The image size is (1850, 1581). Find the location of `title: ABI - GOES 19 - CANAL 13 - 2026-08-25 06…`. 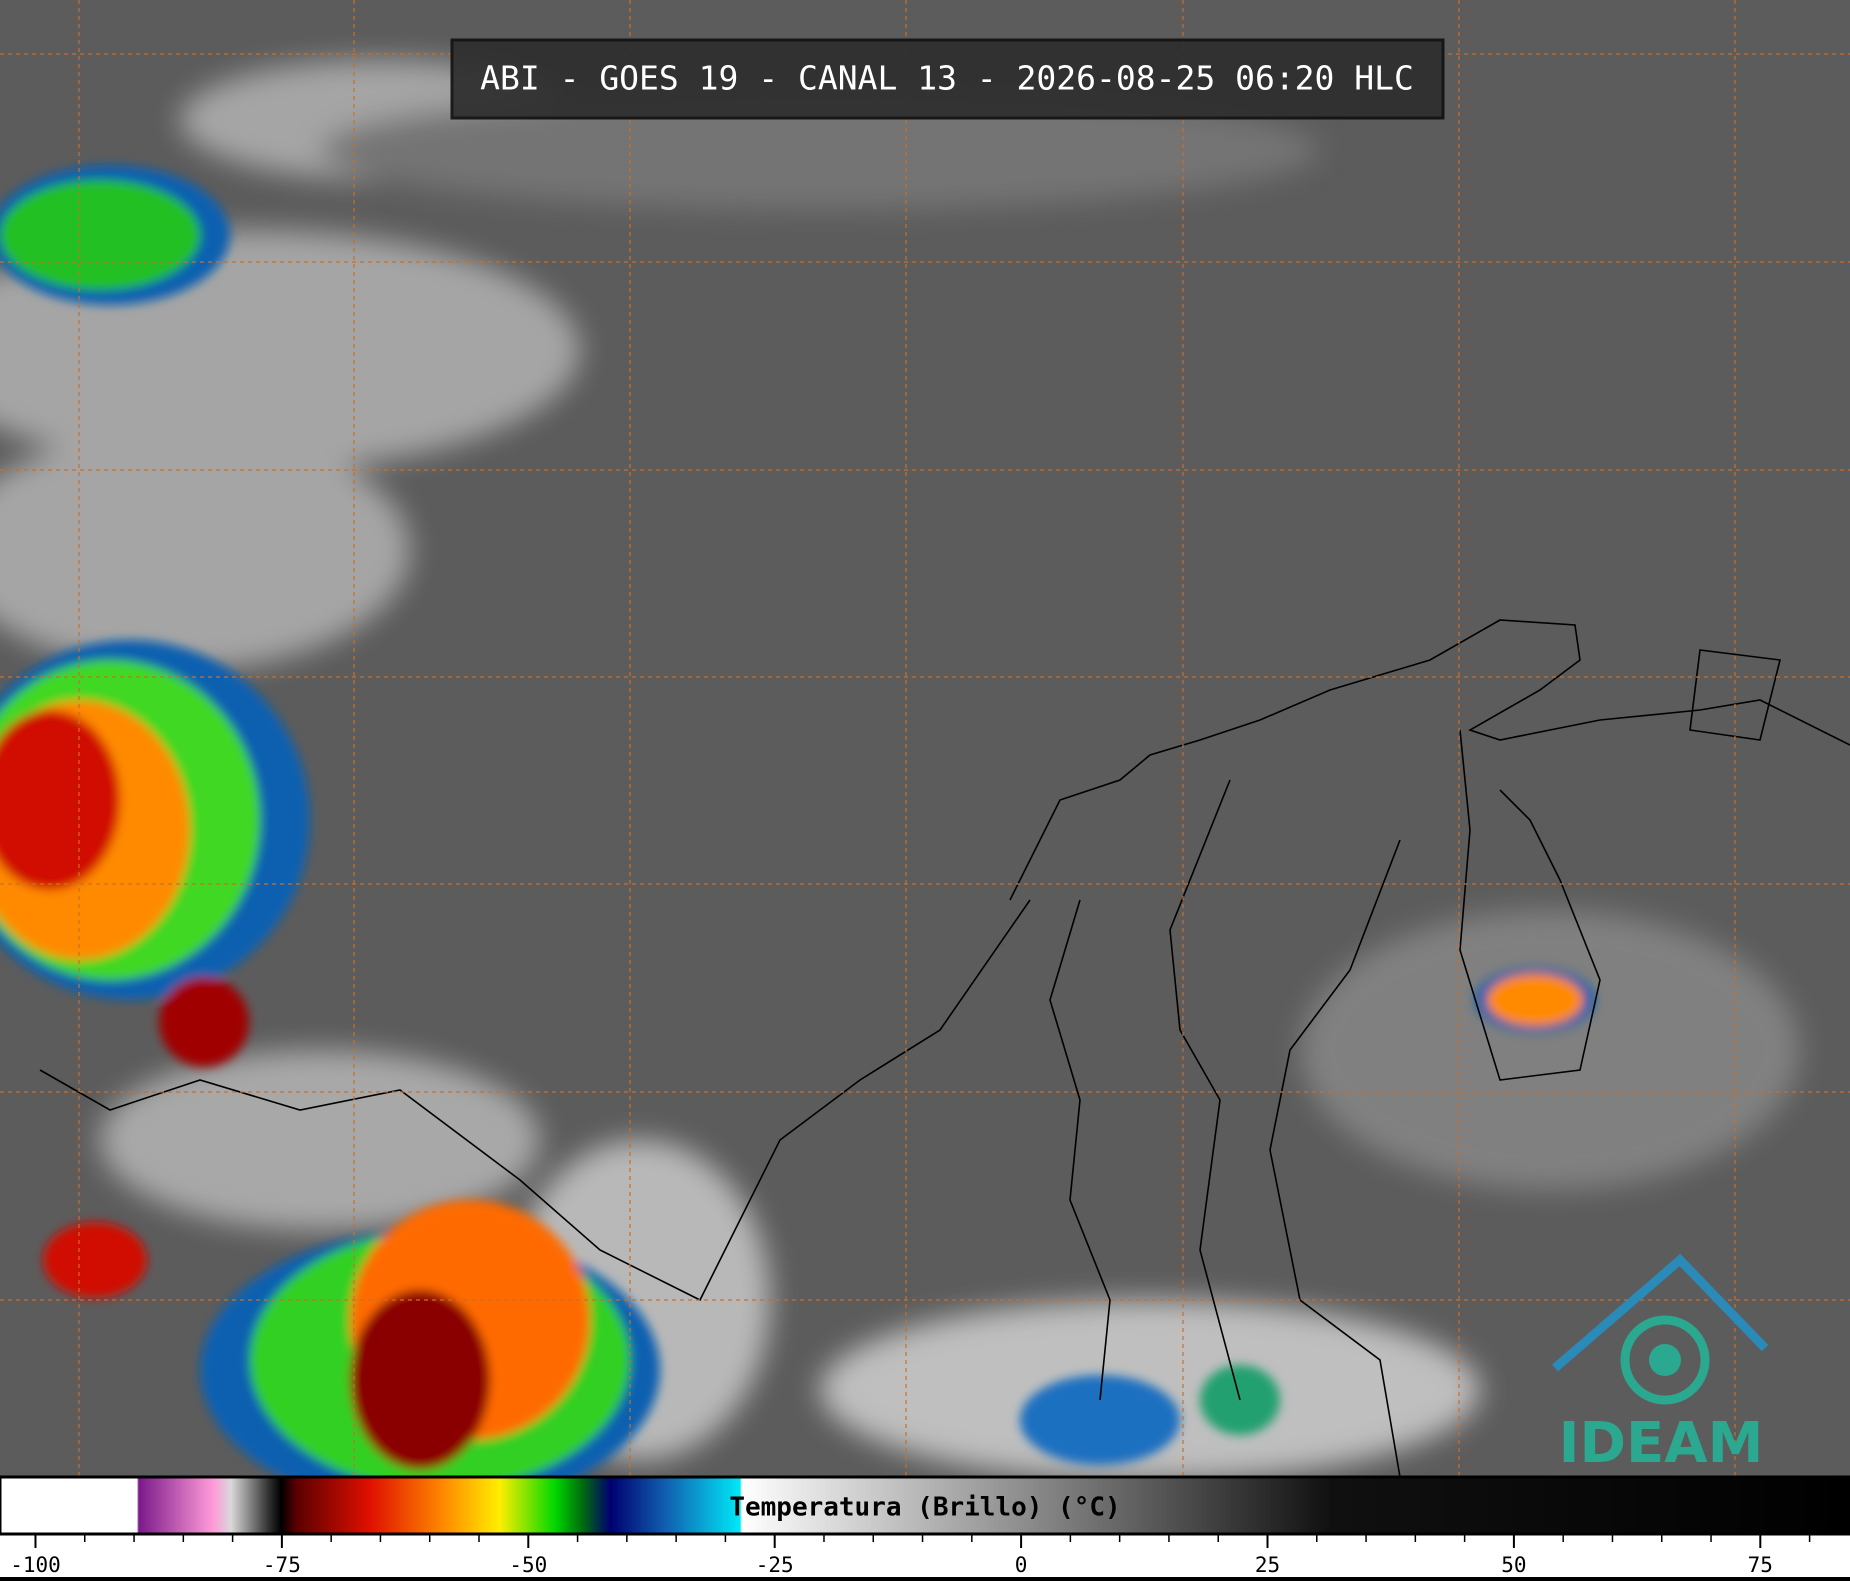

title: ABI - GOES 19 - CANAL 13 - 2026-08-25 06… is located at coordinates (947, 78).